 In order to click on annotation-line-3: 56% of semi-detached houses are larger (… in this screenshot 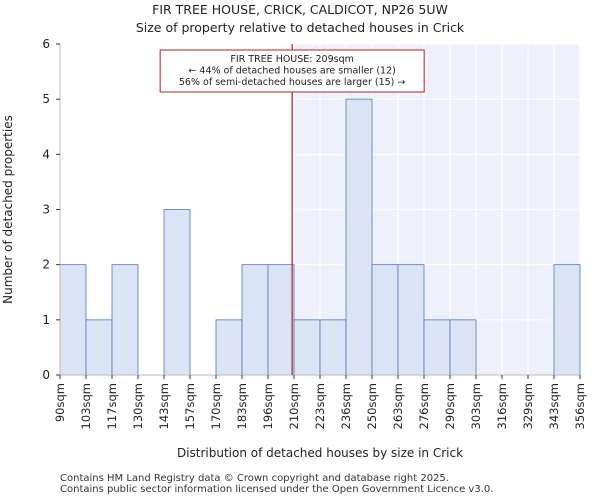, I will do `click(292, 82)`.